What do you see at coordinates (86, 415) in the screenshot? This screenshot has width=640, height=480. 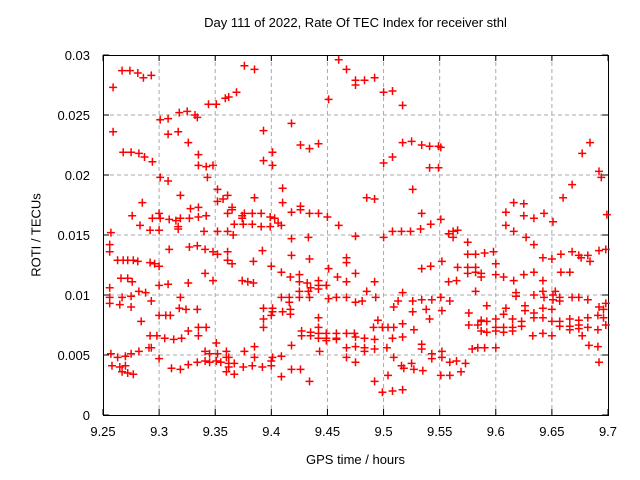 I see `y-tick-label: 0` at bounding box center [86, 415].